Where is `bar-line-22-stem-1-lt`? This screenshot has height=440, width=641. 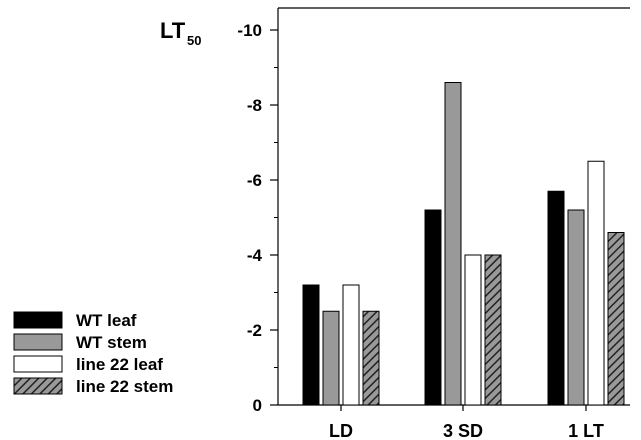
bar-line-22-stem-1-lt is located at coordinates (616, 319).